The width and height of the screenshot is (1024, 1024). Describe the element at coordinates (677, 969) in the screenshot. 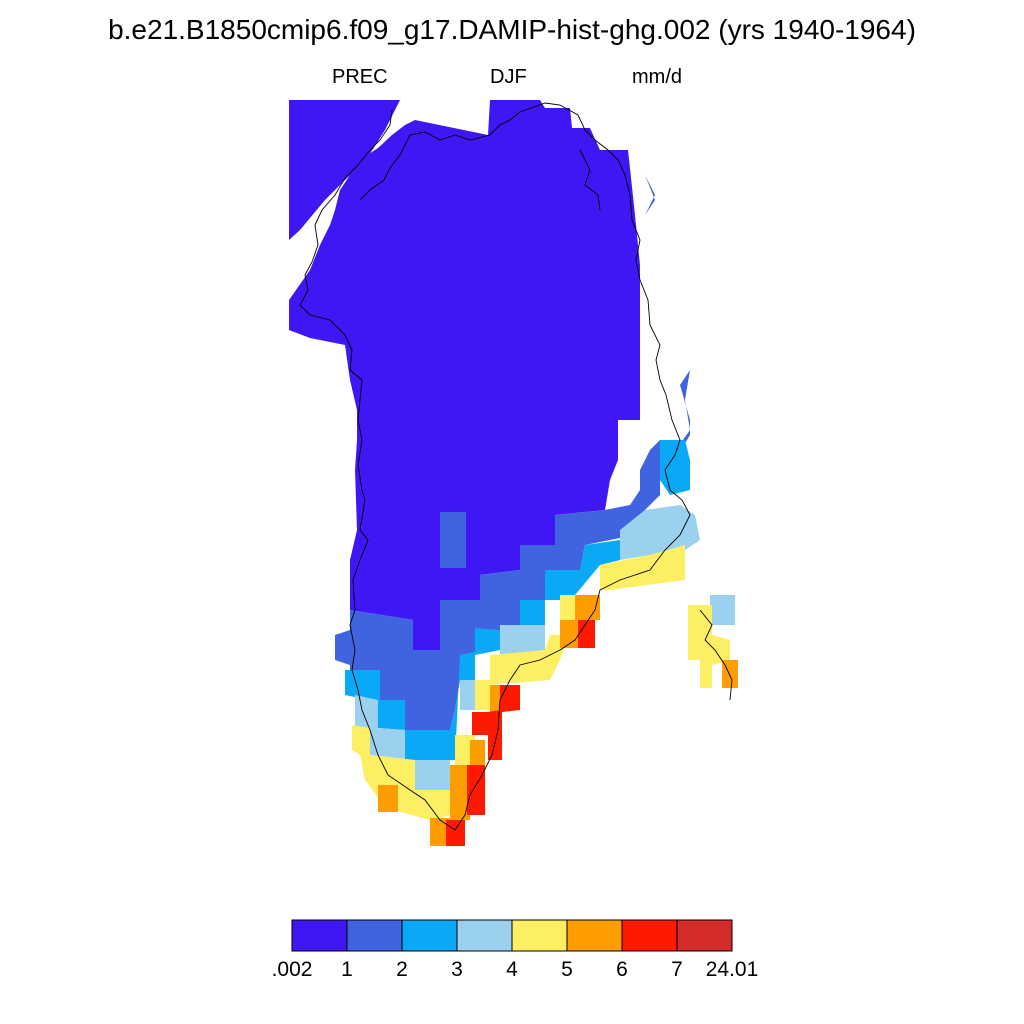

I see `colorbar-tick-label: 7` at that location.